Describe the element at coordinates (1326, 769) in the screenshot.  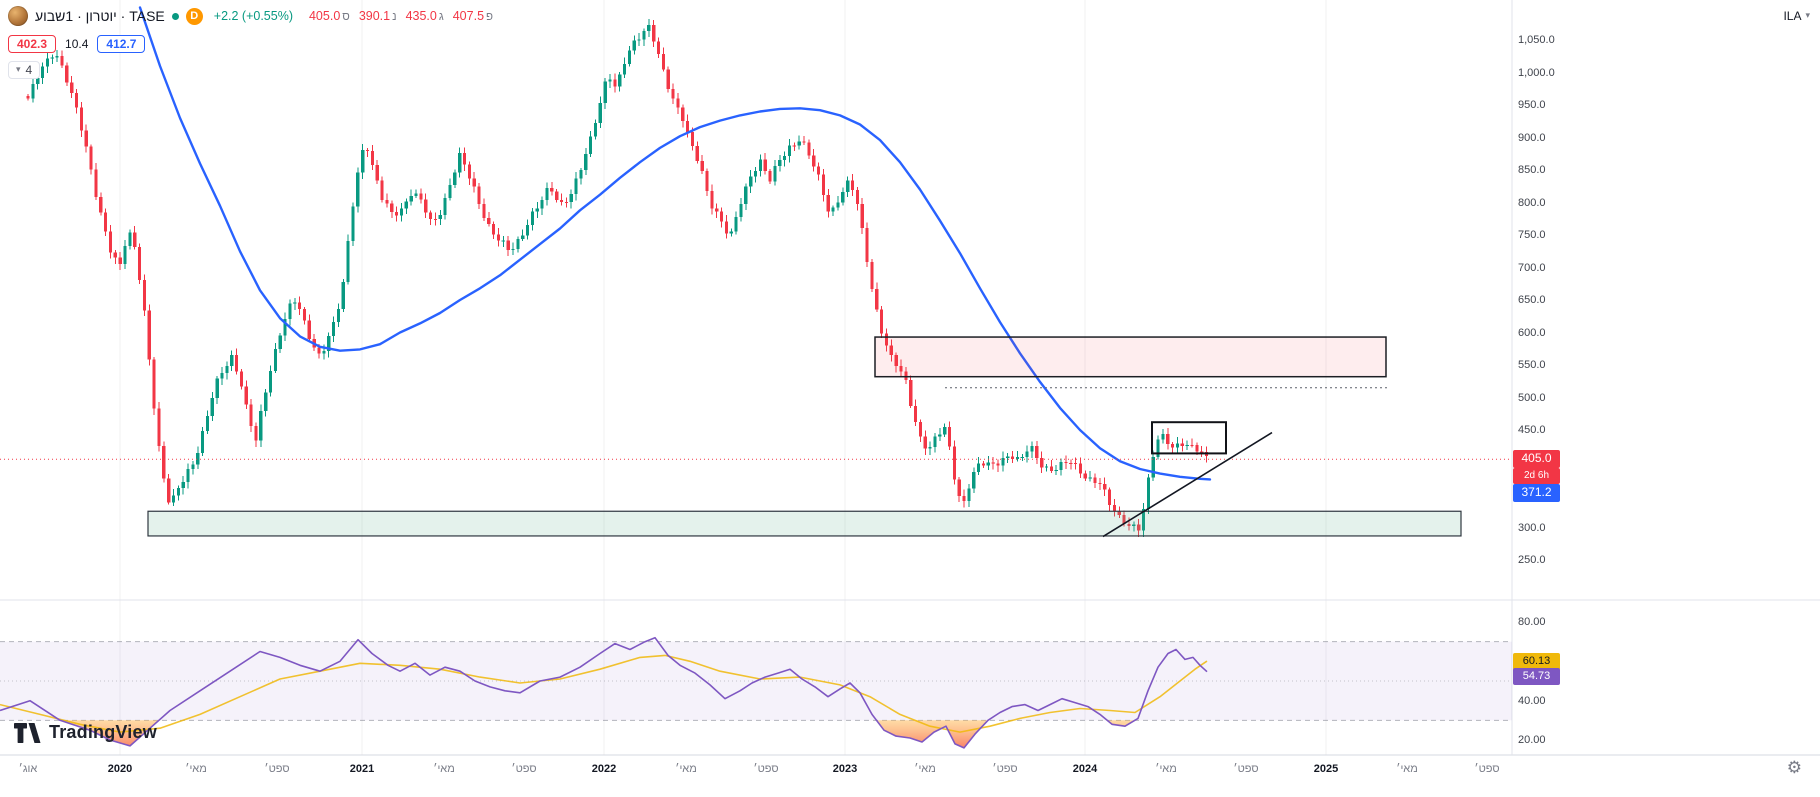
I see `time-axis-label: 2025` at that location.